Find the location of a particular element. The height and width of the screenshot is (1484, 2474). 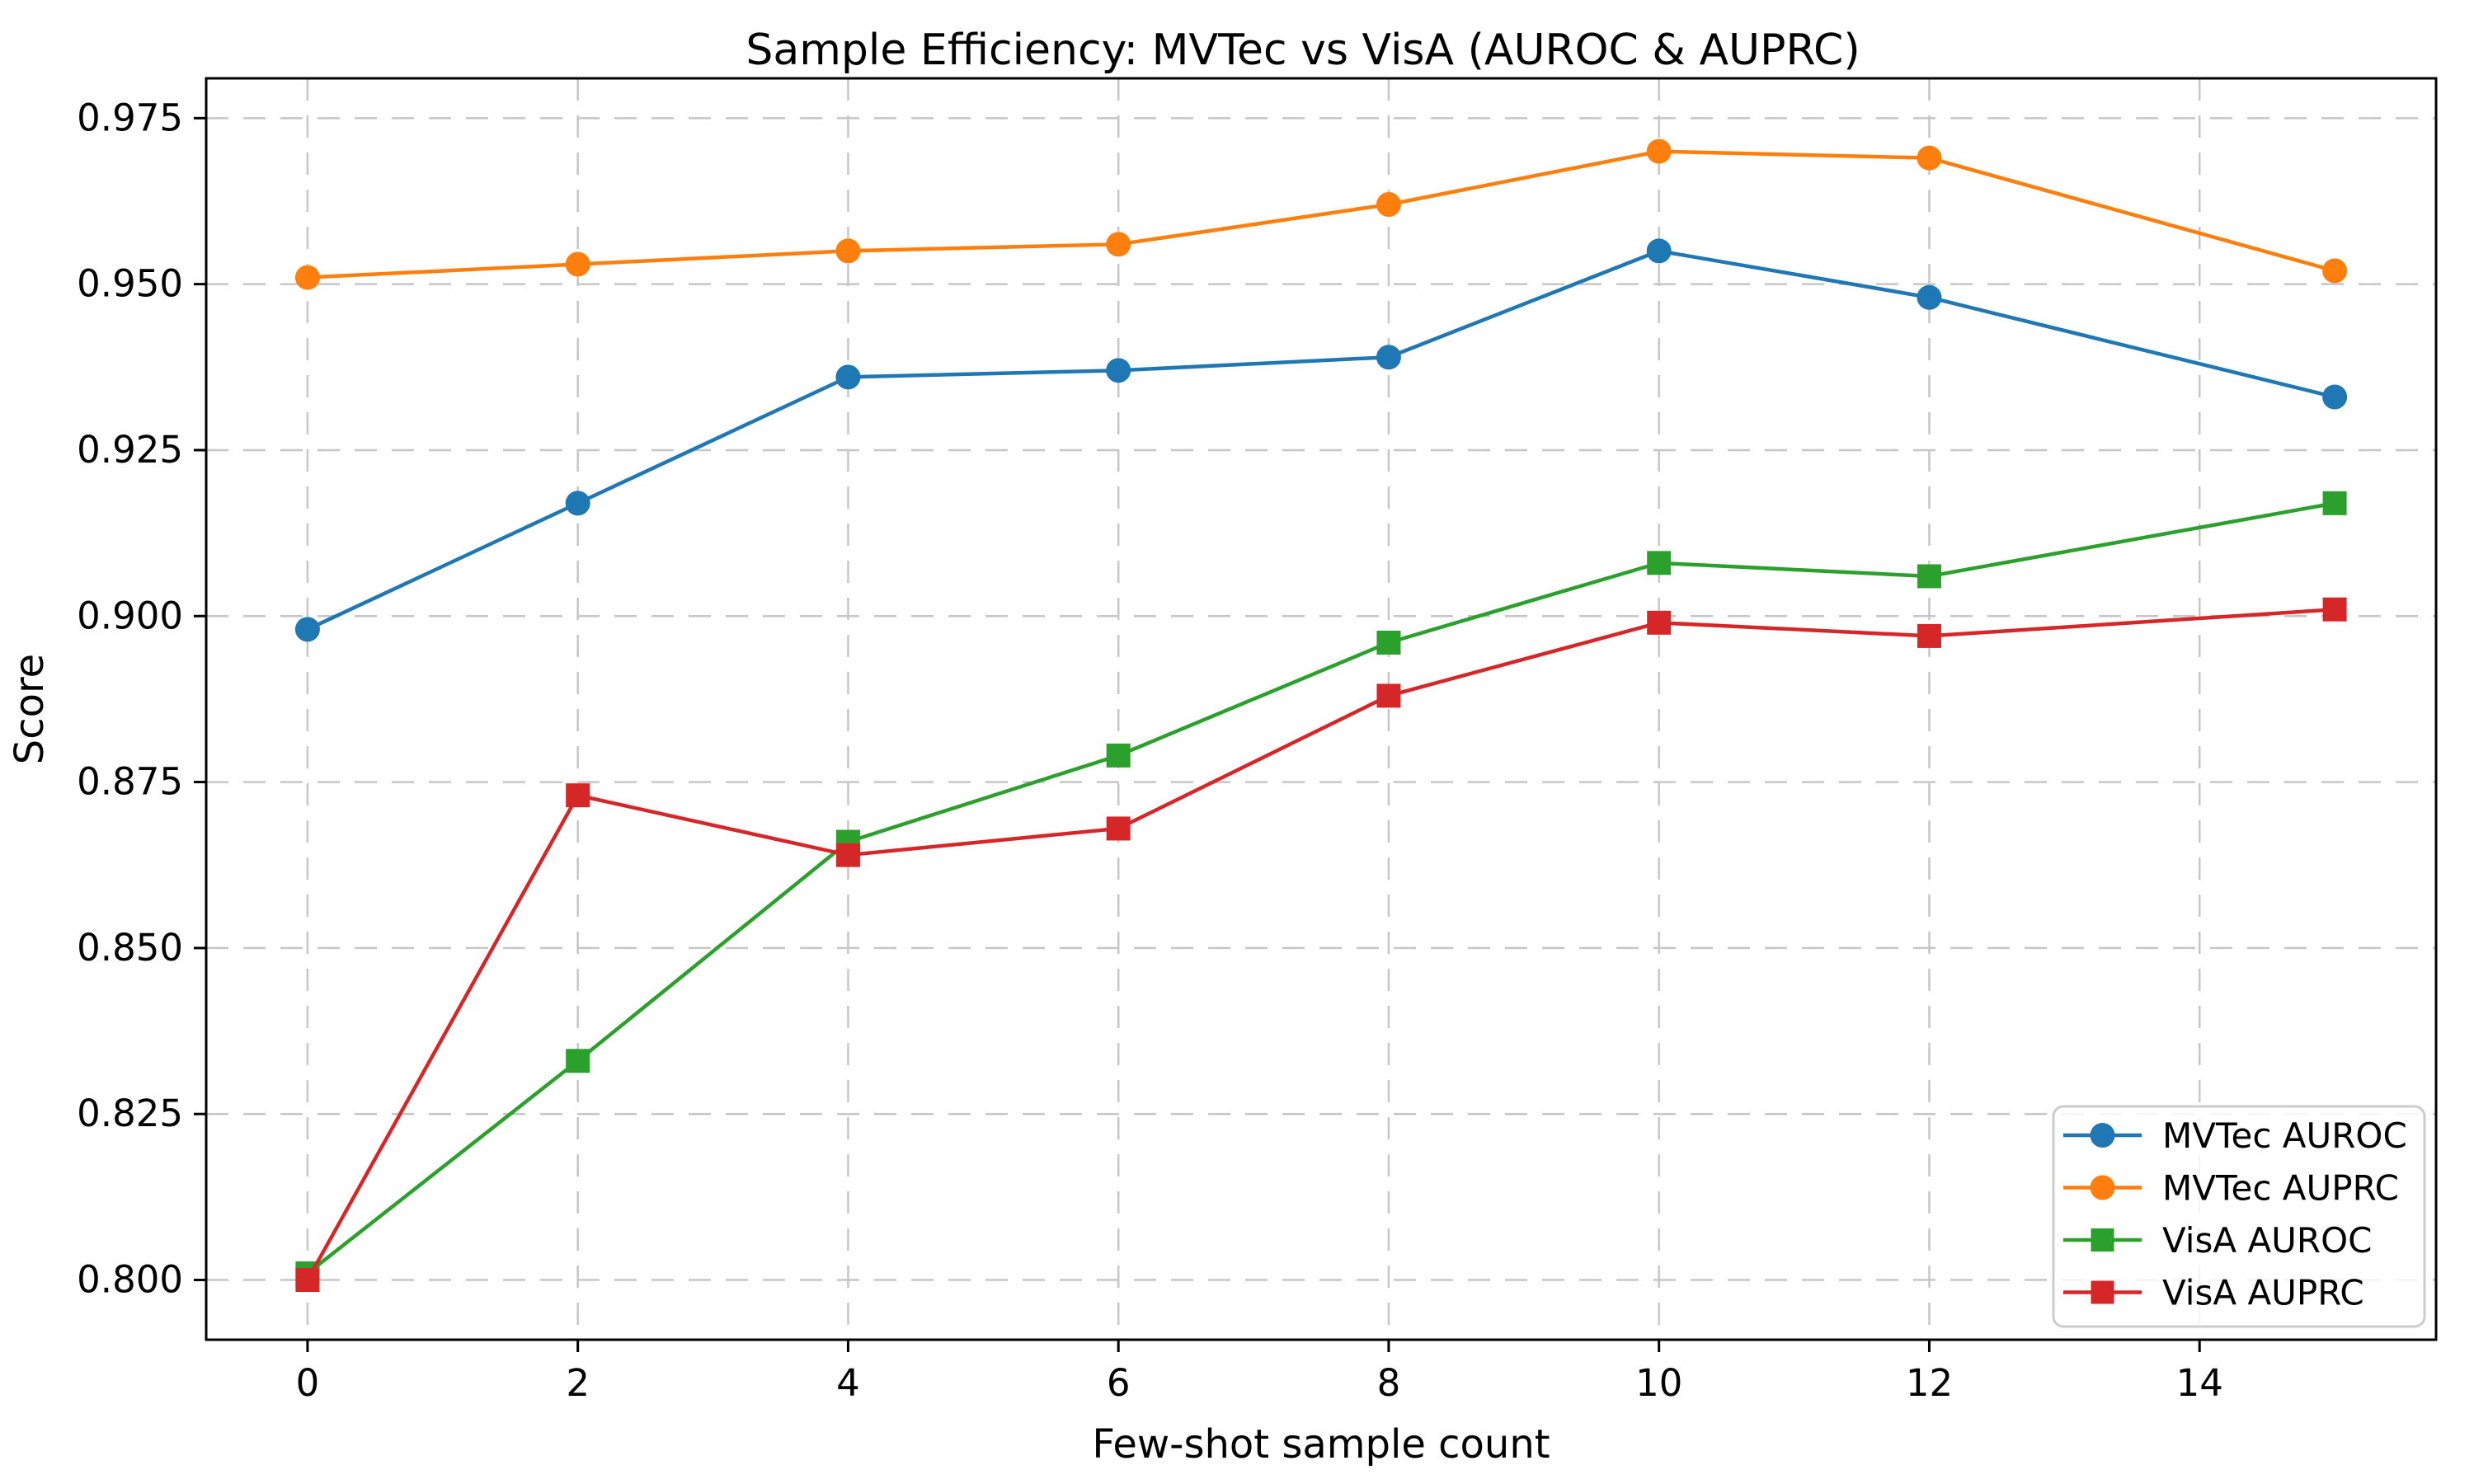

legend-marker-visa-auroc is located at coordinates (2102, 1240).